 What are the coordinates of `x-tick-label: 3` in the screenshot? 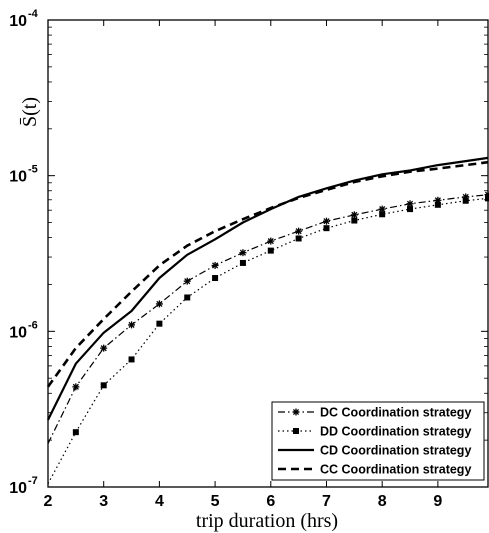 It's located at (103, 501).